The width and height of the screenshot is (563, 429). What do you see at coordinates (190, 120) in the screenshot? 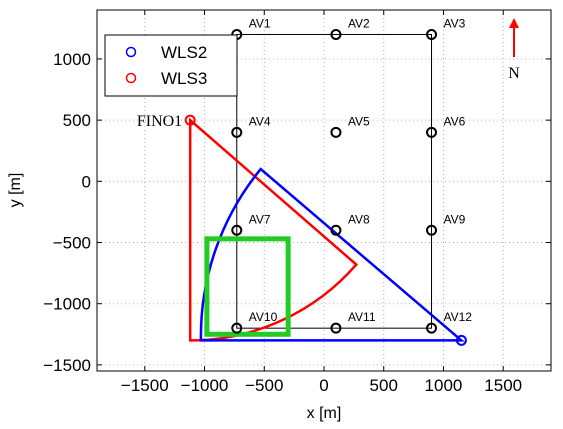
I see `wls3-position-marker` at bounding box center [190, 120].